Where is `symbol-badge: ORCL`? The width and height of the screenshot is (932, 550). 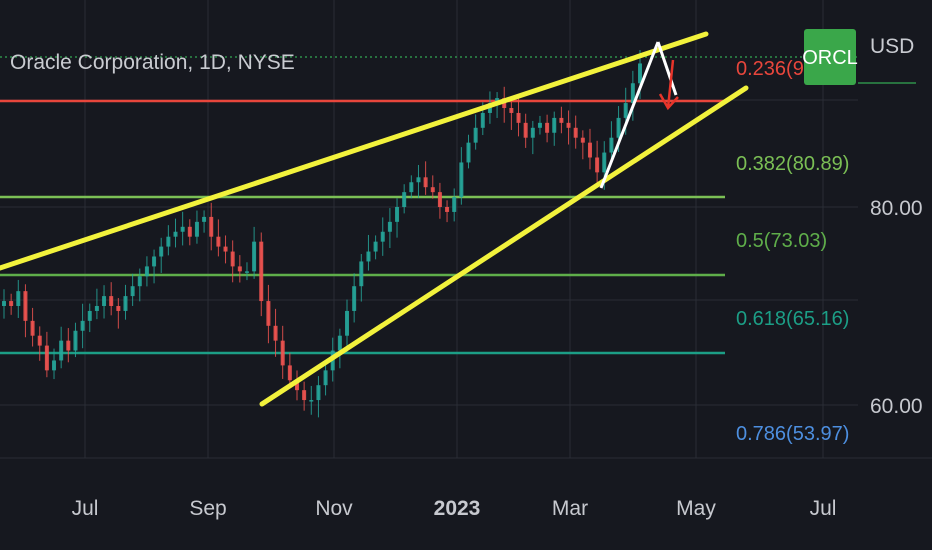
symbol-badge: ORCL is located at coordinates (830, 57).